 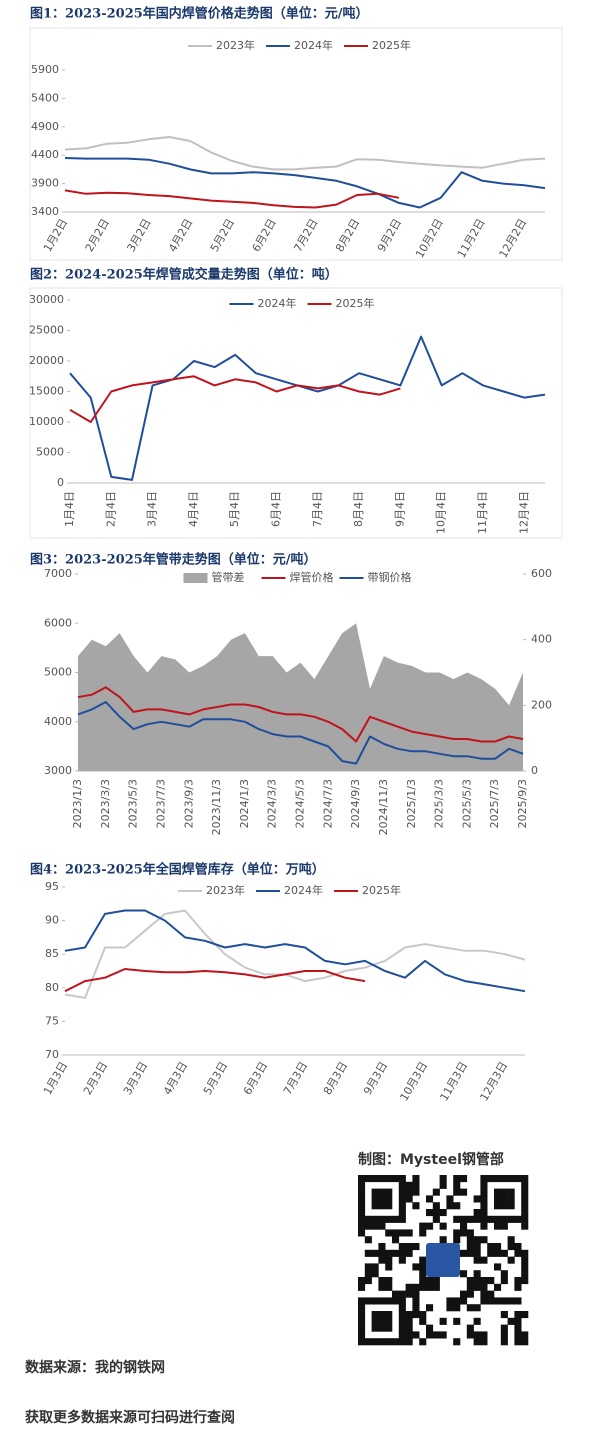 I want to click on y-tick-label: 5400, so click(x=45, y=97).